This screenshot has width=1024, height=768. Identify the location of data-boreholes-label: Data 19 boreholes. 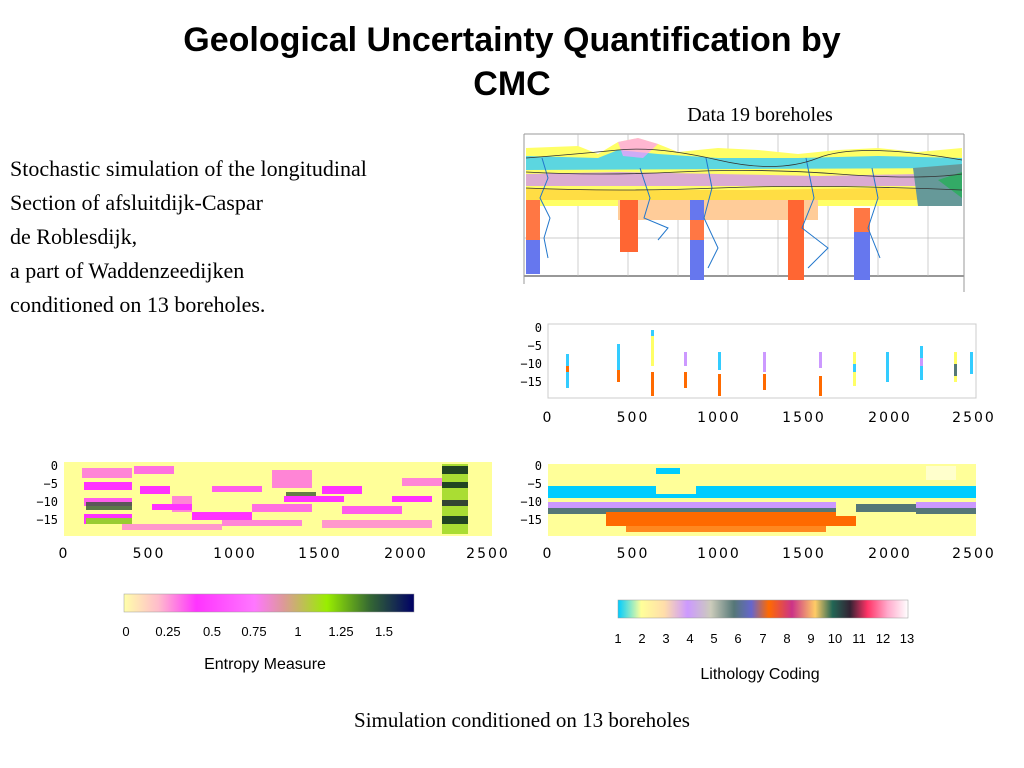
(760, 115).